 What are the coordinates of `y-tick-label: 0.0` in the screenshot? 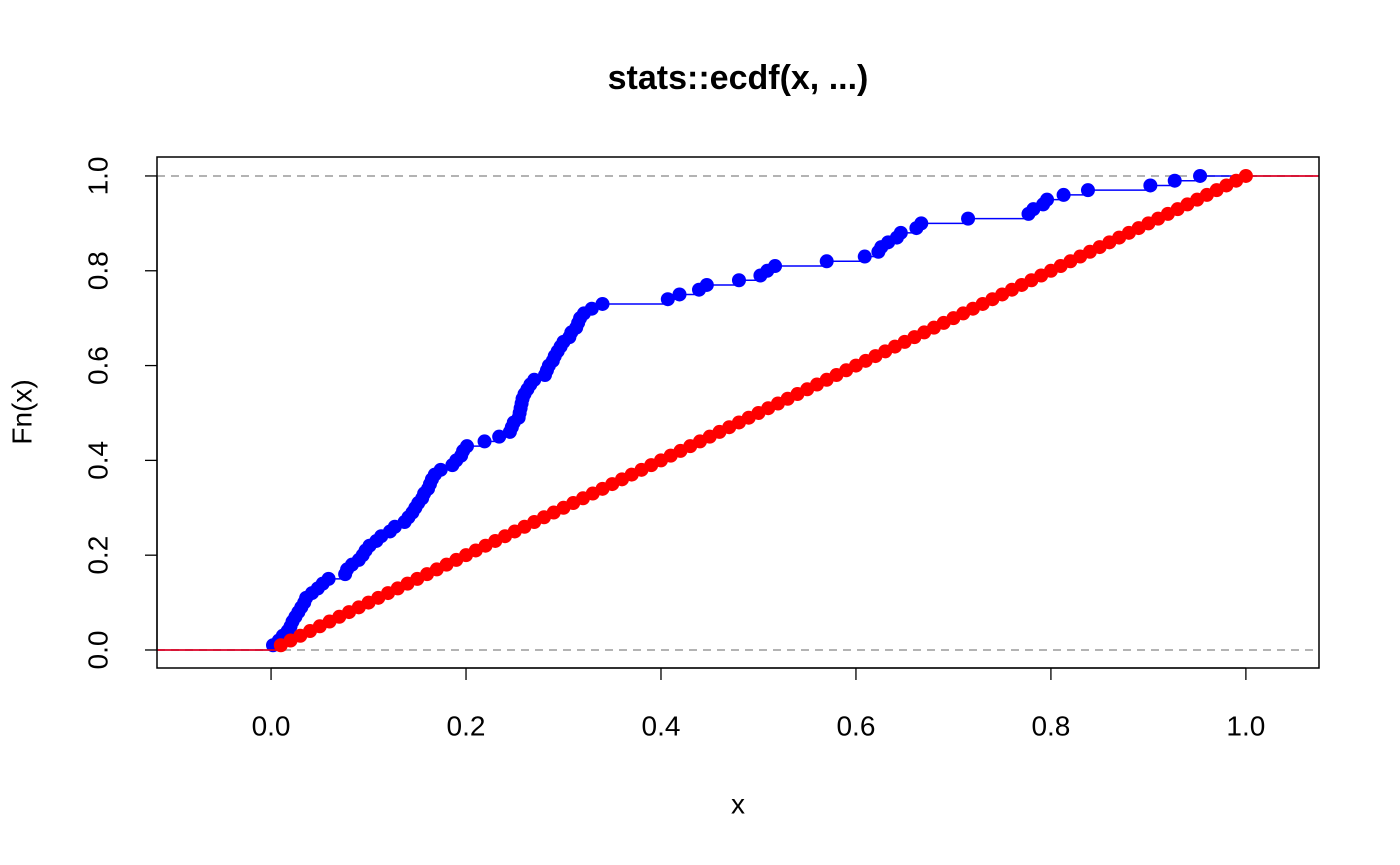 It's located at (97, 650).